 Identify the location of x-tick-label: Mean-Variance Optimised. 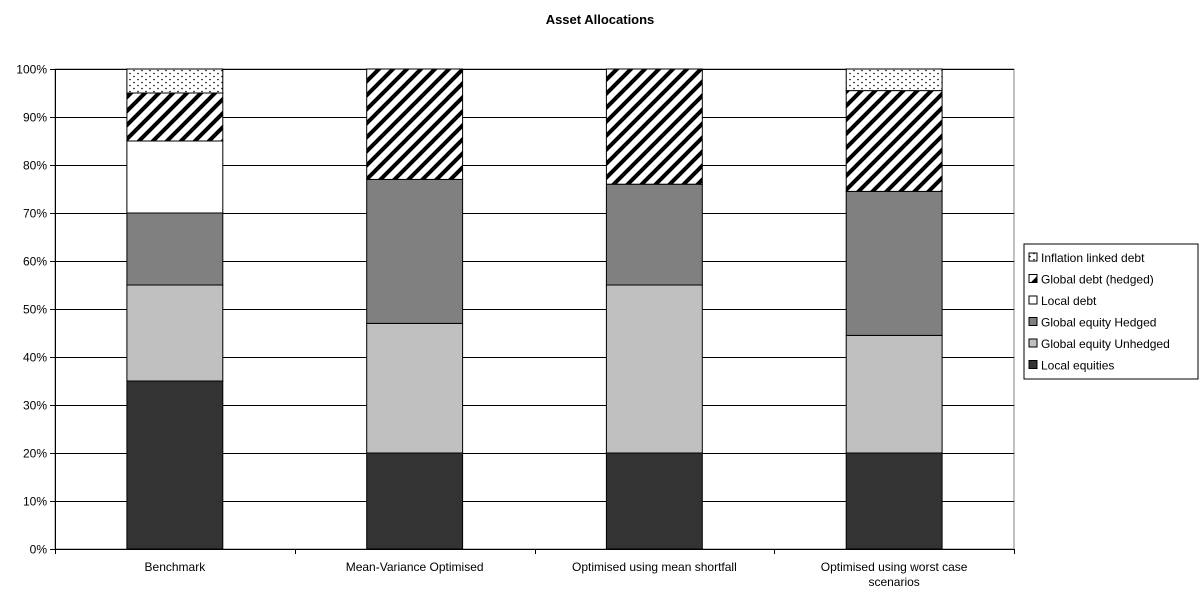
(415, 567).